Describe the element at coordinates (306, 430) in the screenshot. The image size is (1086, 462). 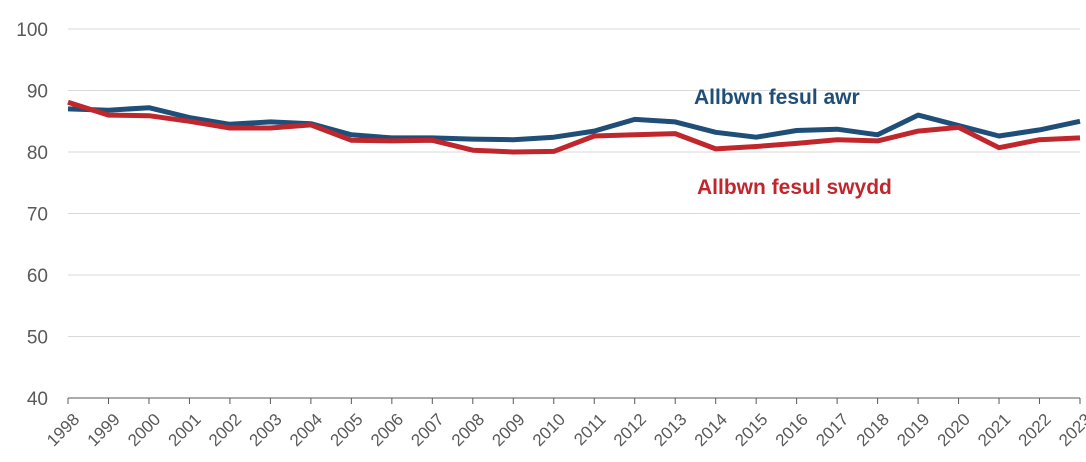
I see `x-tick-label: 2004` at that location.